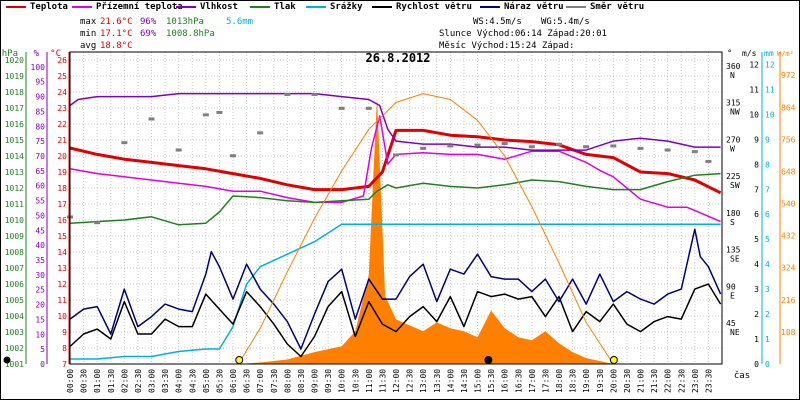 The height and width of the screenshot is (400, 800). I want to click on x-tick-label: 11:00, so click(369, 381).